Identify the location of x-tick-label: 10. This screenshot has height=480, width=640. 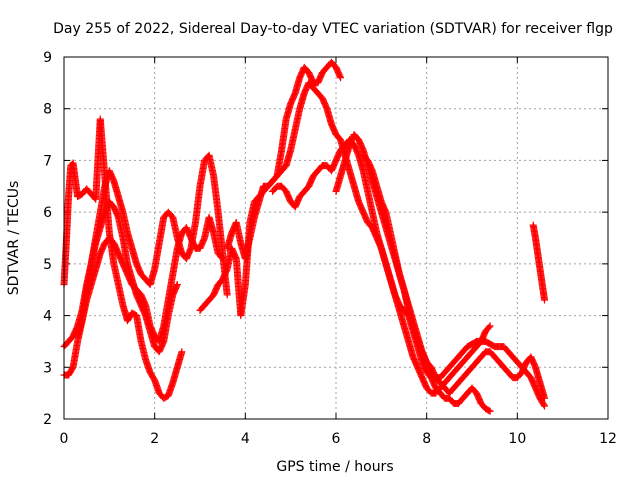
(517, 439).